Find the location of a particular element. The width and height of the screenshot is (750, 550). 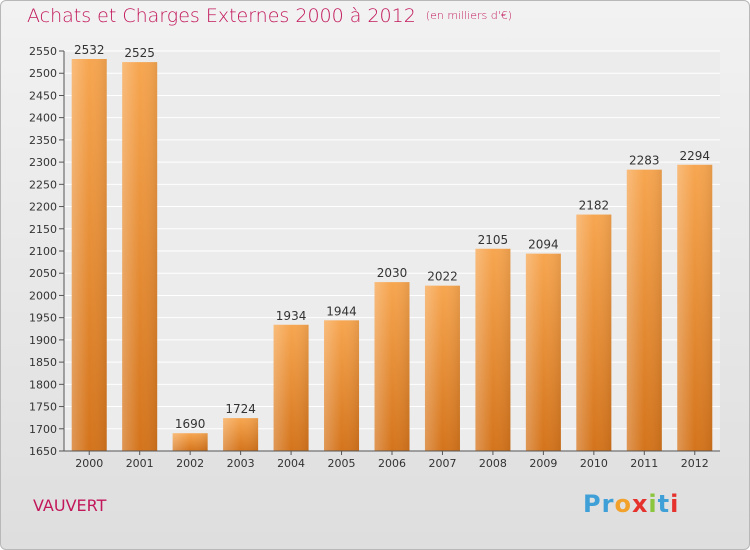

y-tick-label: 2100 is located at coordinates (43, 251).